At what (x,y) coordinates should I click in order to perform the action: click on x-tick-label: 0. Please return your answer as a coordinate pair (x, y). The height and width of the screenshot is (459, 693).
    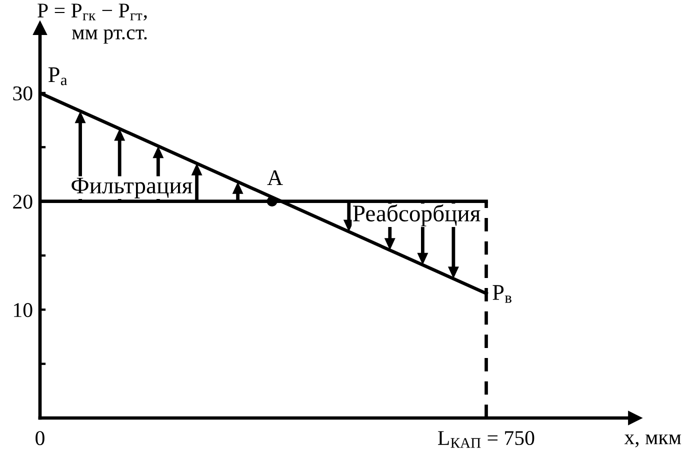
    Looking at the image, I should click on (40, 438).